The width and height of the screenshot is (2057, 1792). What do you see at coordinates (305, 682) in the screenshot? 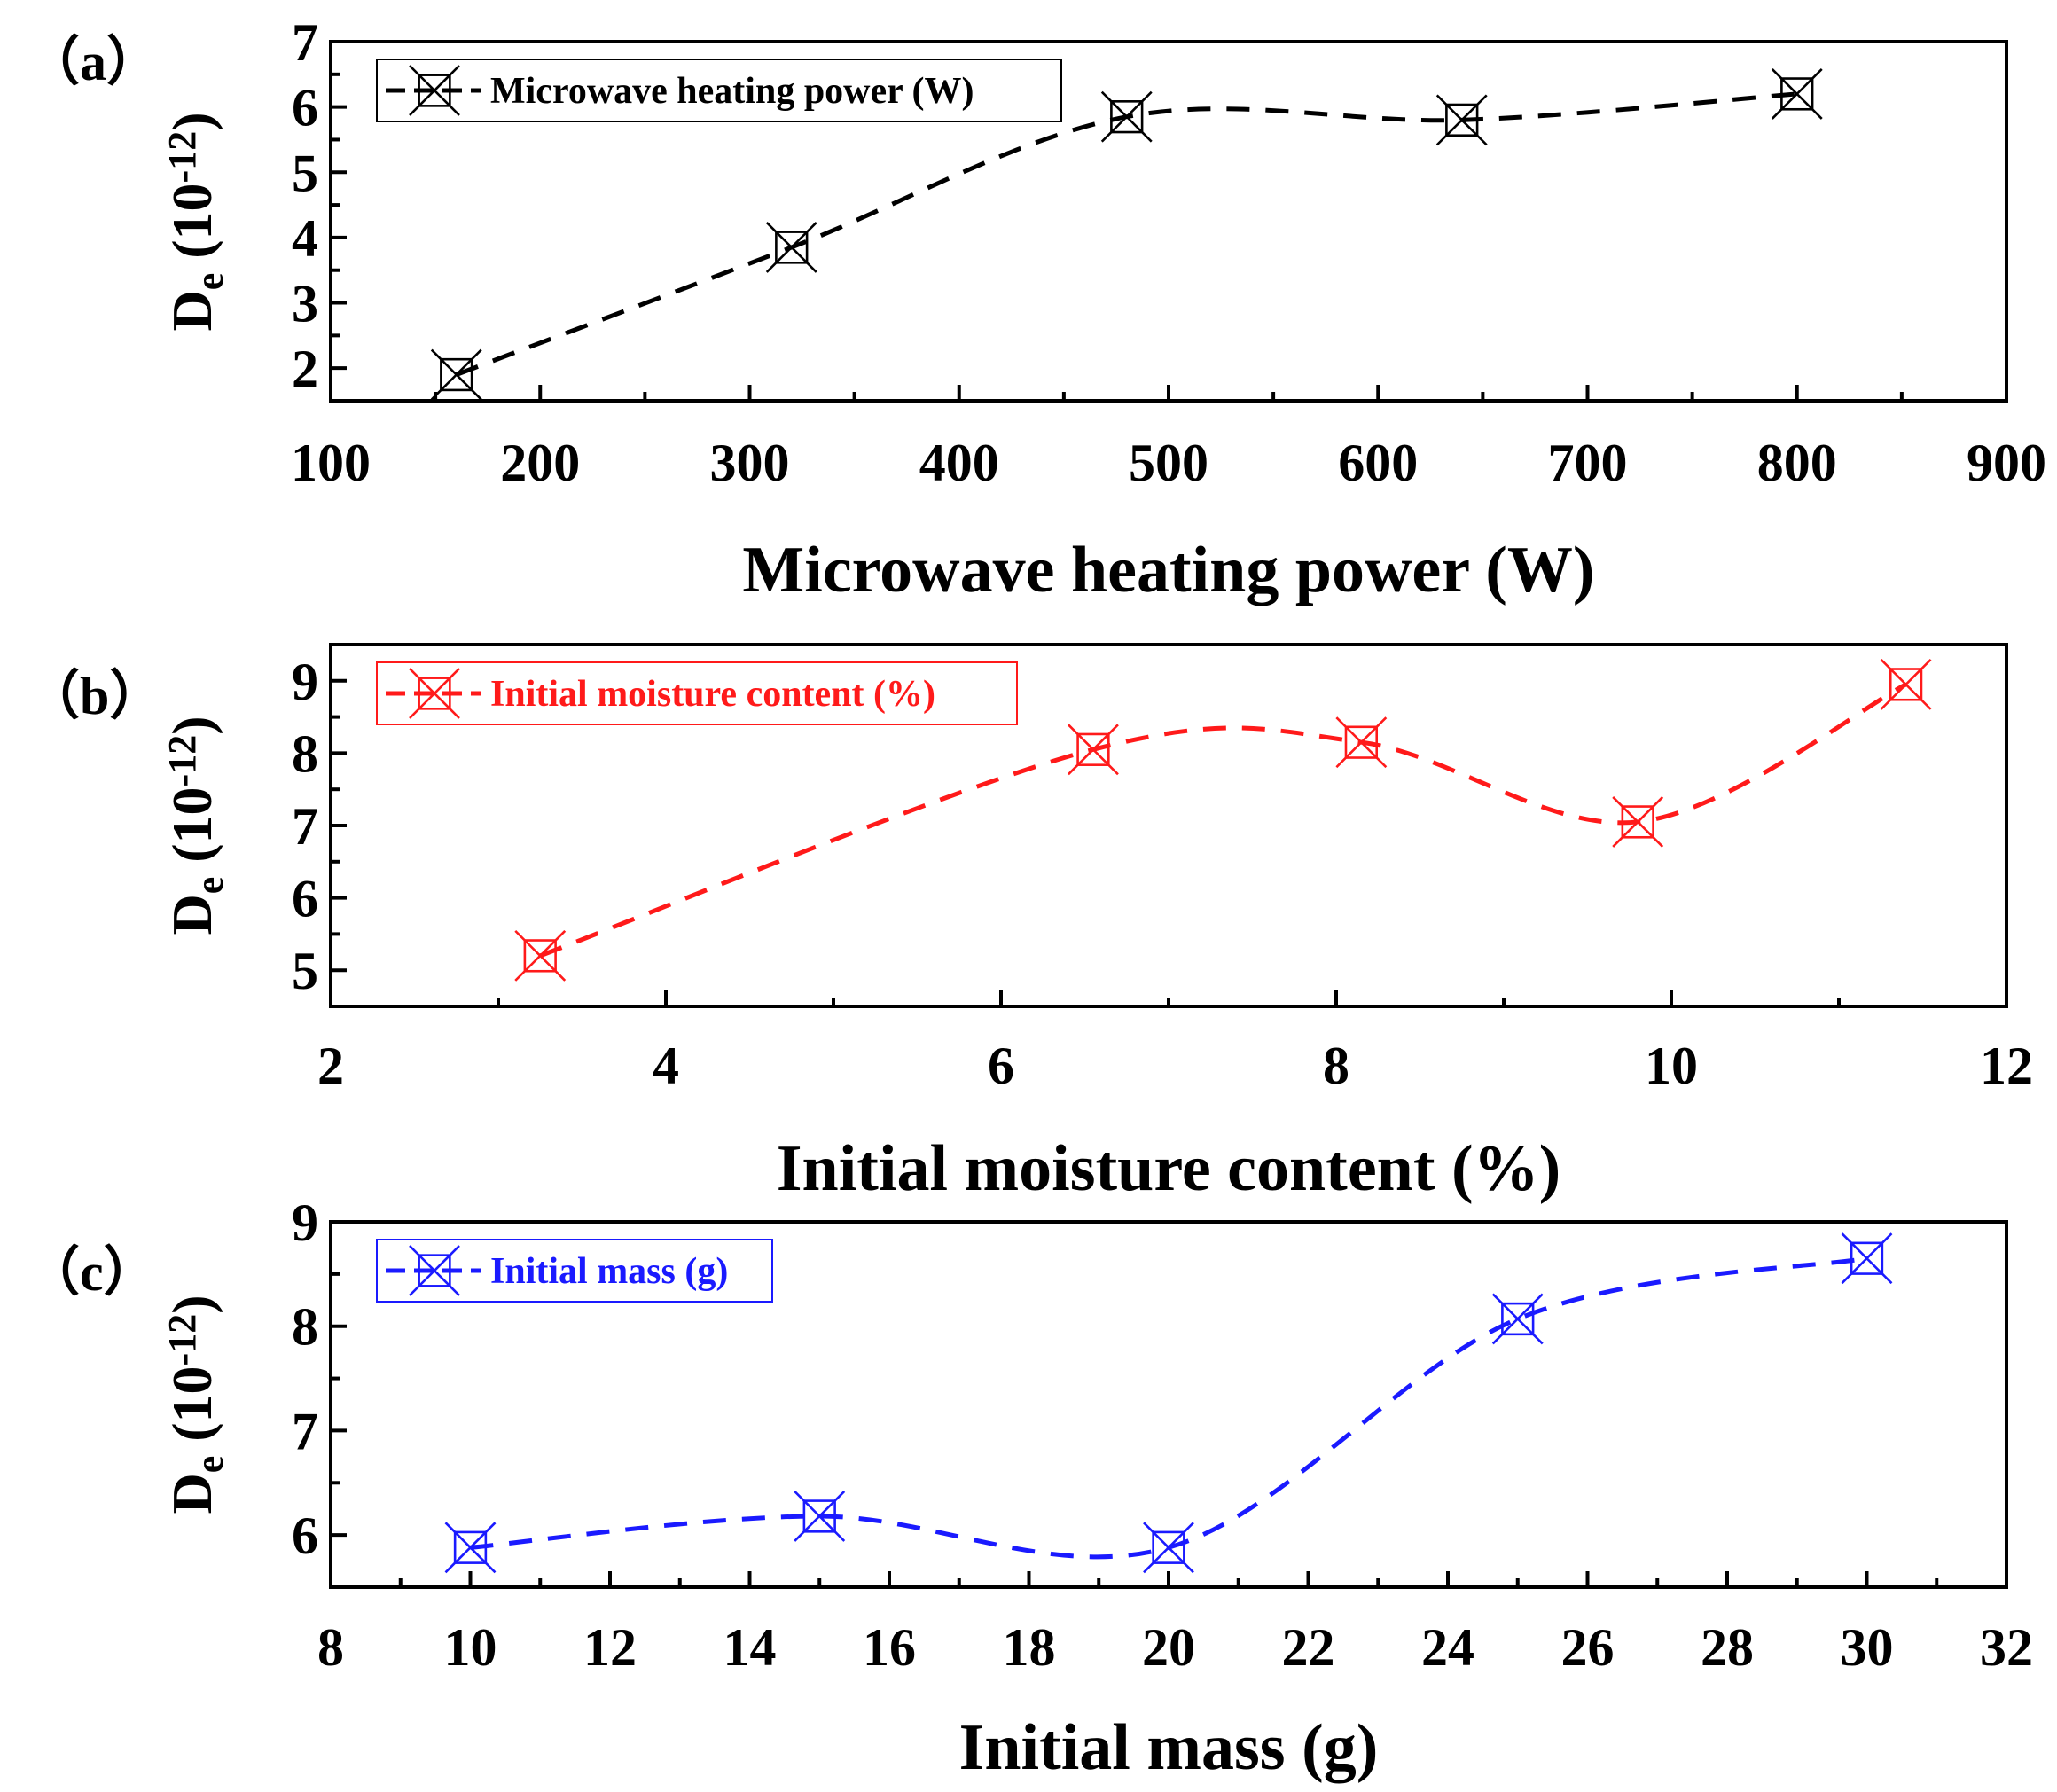
I see `y-tick-label: 9` at bounding box center [305, 682].